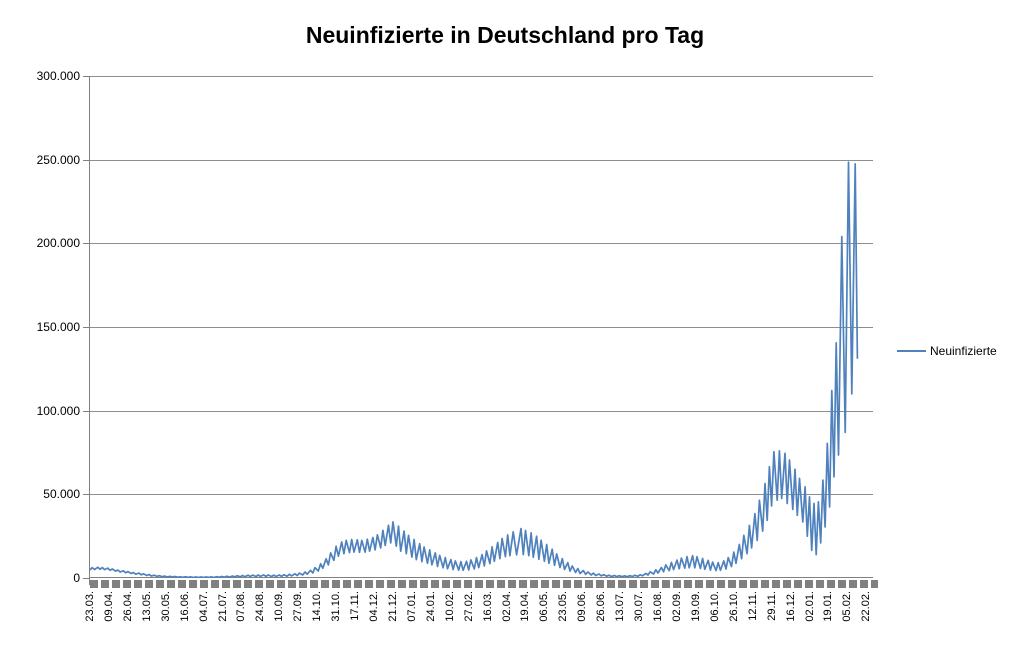 The image size is (1010, 659). I want to click on x-tick-label: 04.12., so click(374, 606).